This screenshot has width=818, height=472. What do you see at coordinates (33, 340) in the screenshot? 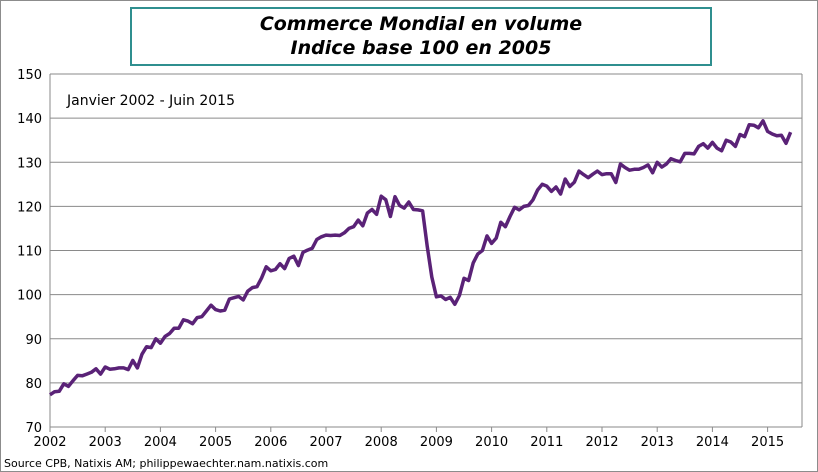
I see `y-tick-label: 90` at bounding box center [33, 340].